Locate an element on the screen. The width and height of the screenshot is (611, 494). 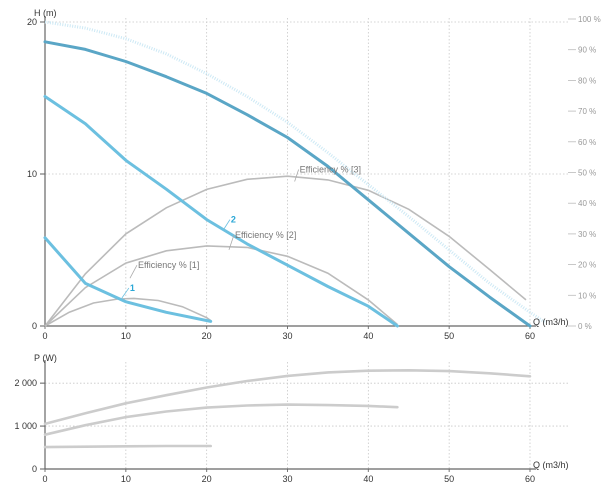
head-x-tick-label: 40 is located at coordinates (368, 336).